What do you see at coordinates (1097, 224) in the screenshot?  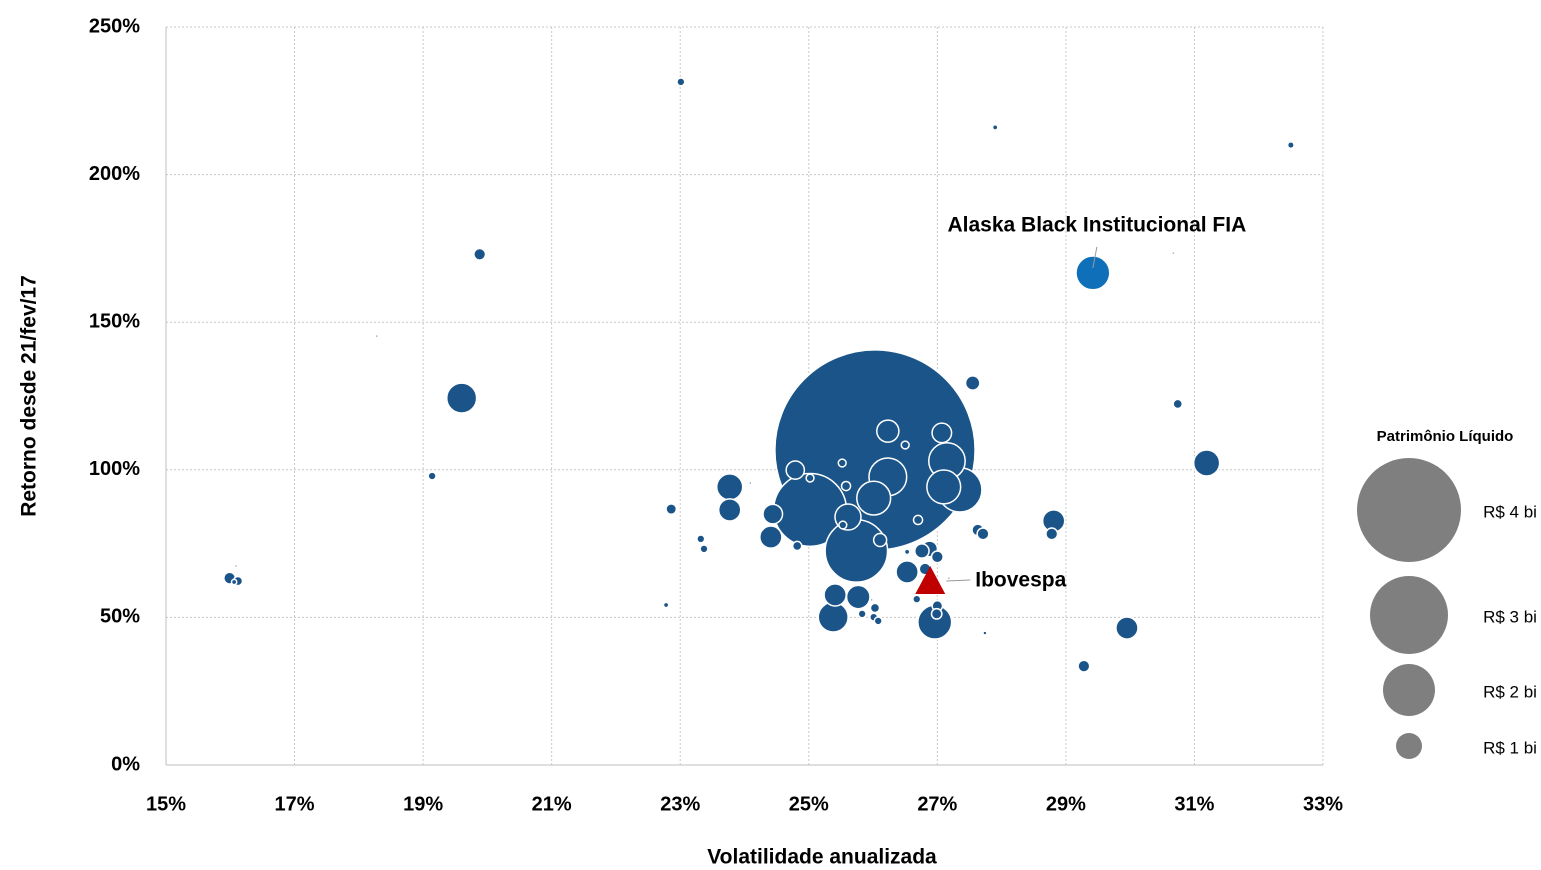 I see `point-label: Alaska Black Institucional FIA` at bounding box center [1097, 224].